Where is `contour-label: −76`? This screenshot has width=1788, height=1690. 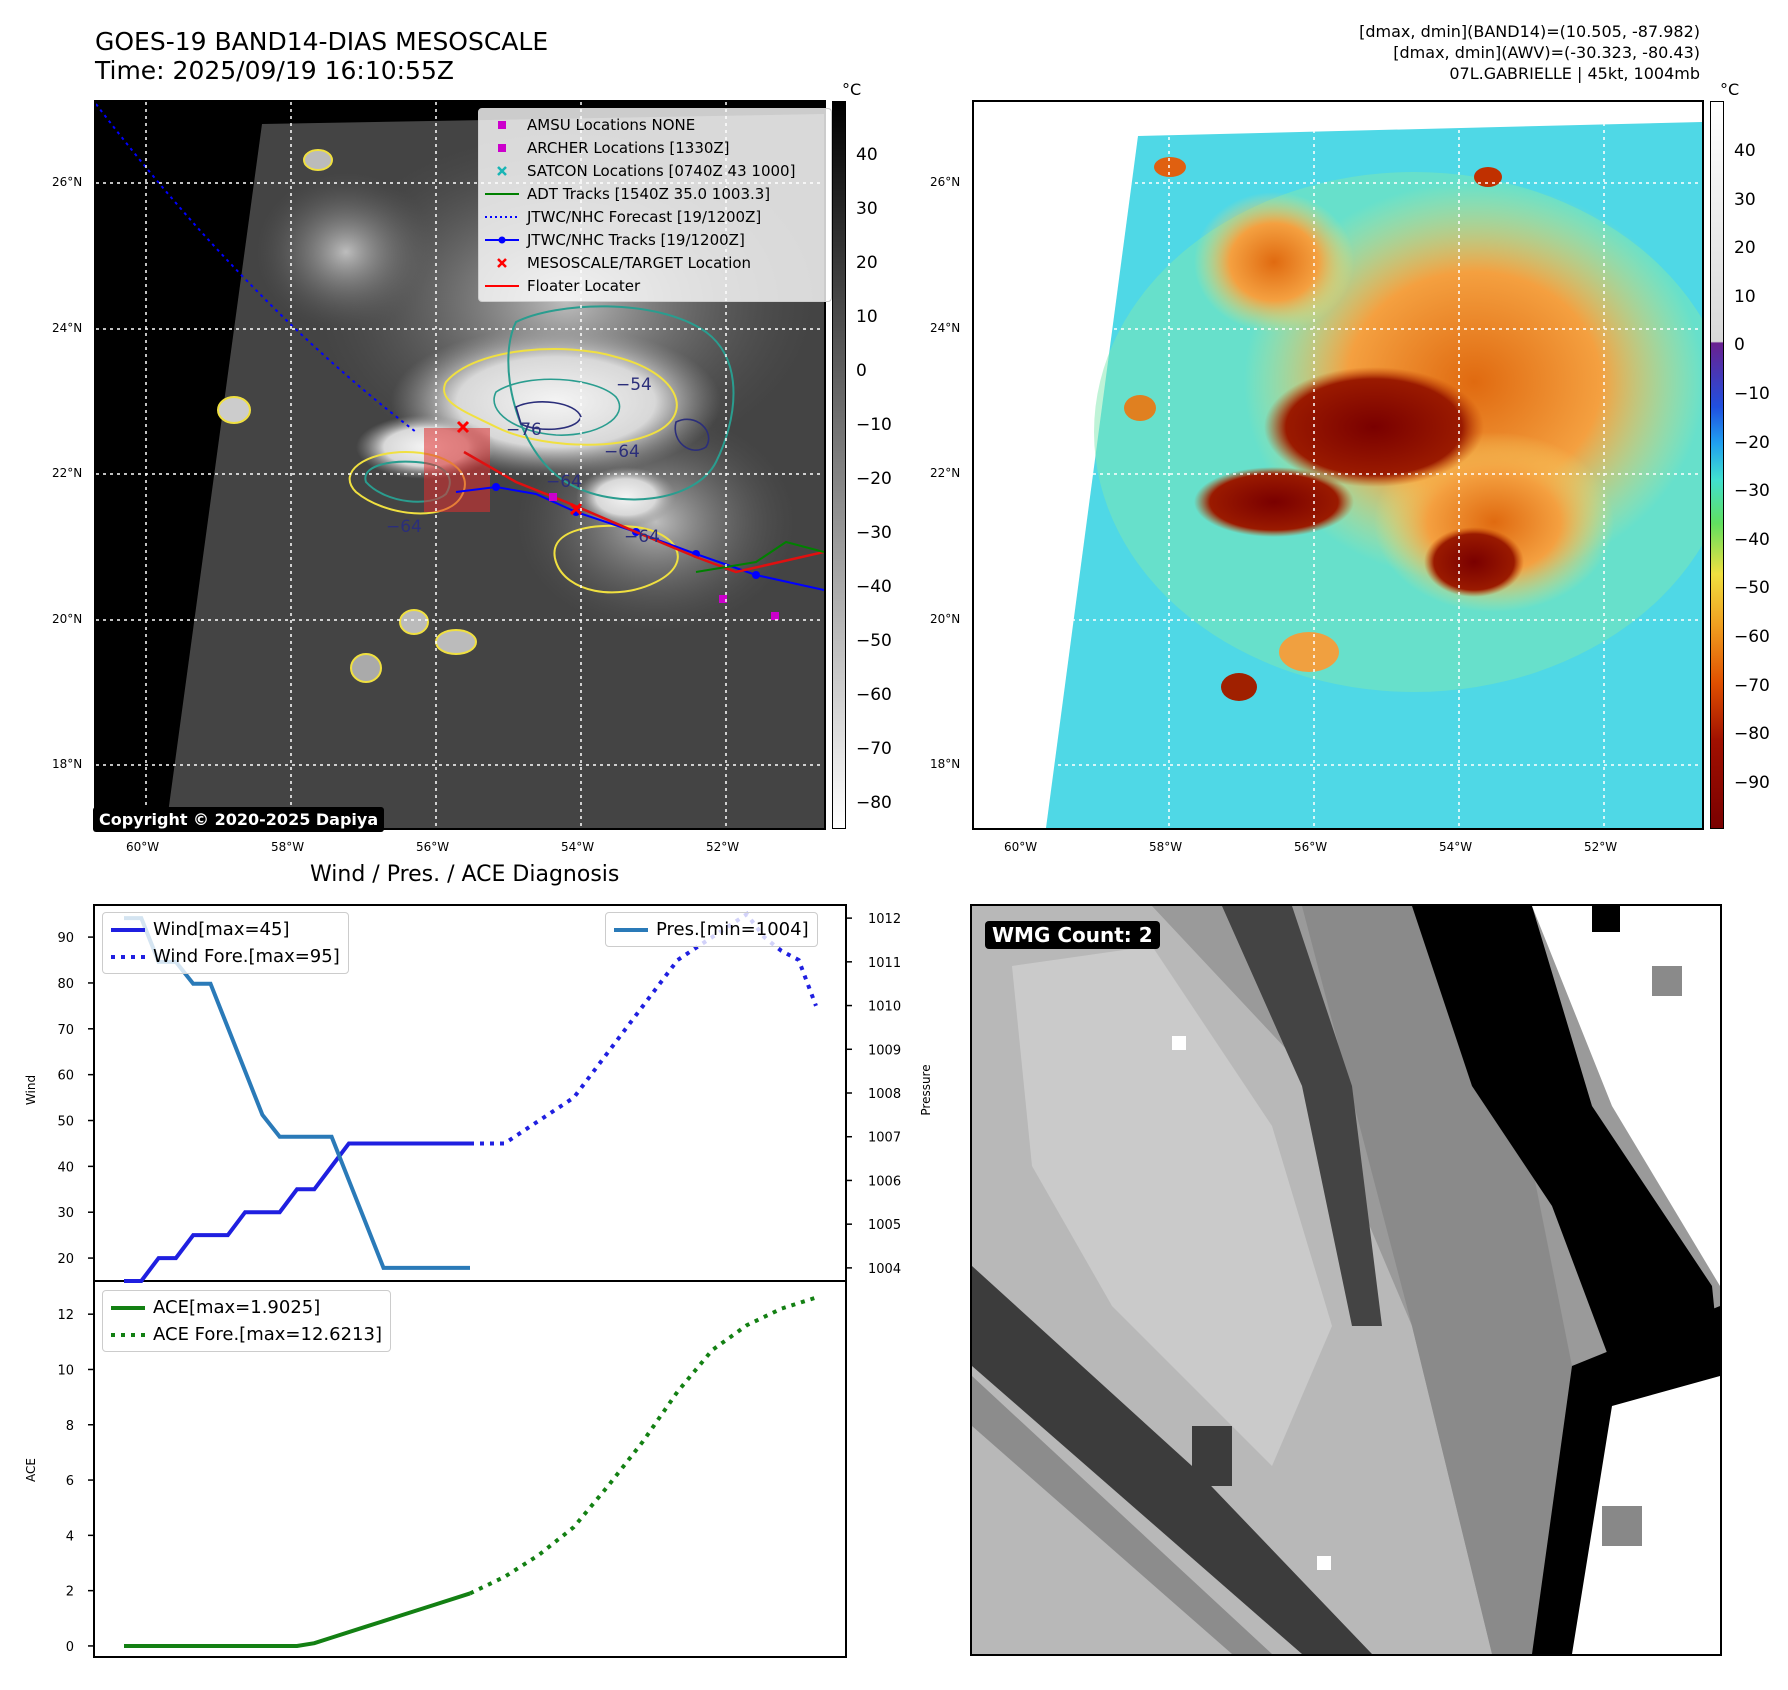 contour-label: −76 is located at coordinates (524, 430).